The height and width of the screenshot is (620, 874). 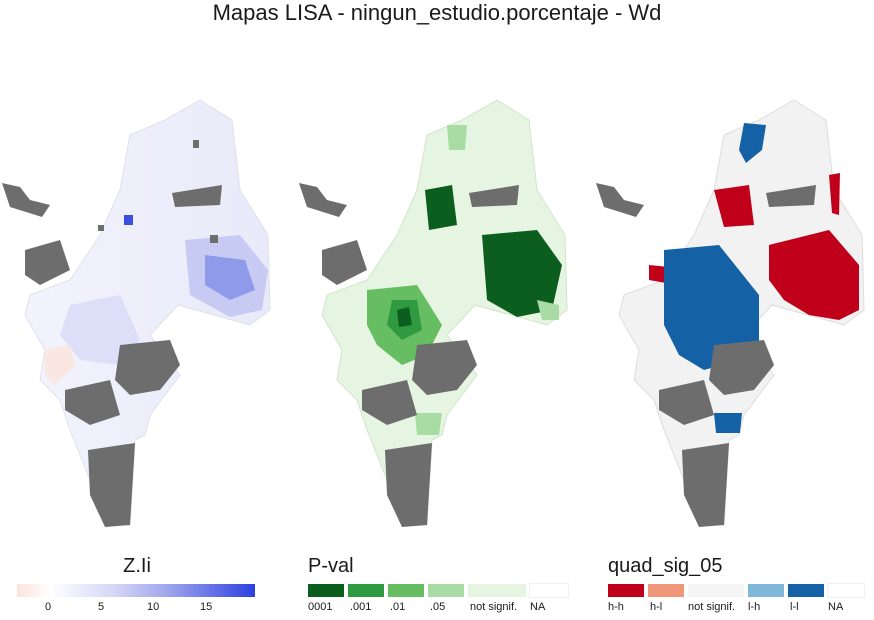 I want to click on legend-label: .001, so click(x=361, y=607).